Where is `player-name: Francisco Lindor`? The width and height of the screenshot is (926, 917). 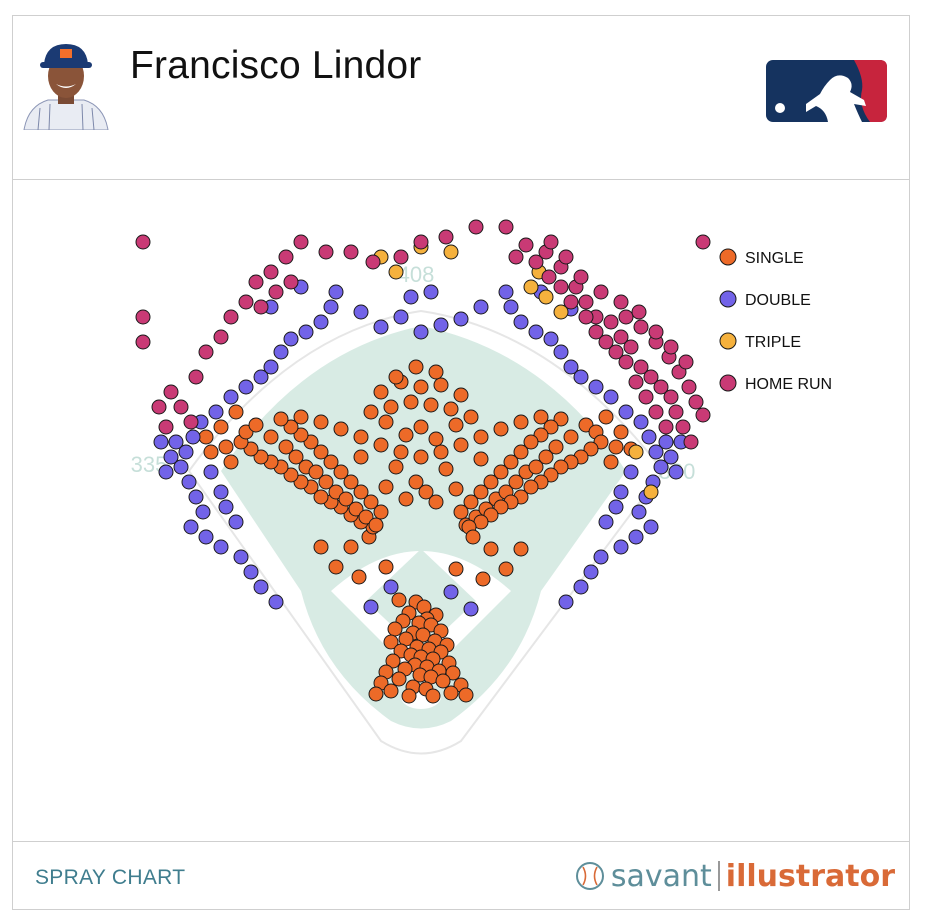 player-name: Francisco Lindor is located at coordinates (276, 65).